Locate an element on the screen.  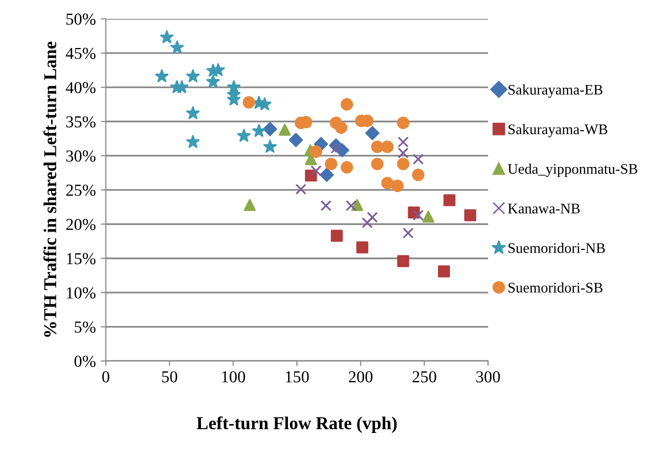
y-tick-label: 30% is located at coordinates (81, 156).